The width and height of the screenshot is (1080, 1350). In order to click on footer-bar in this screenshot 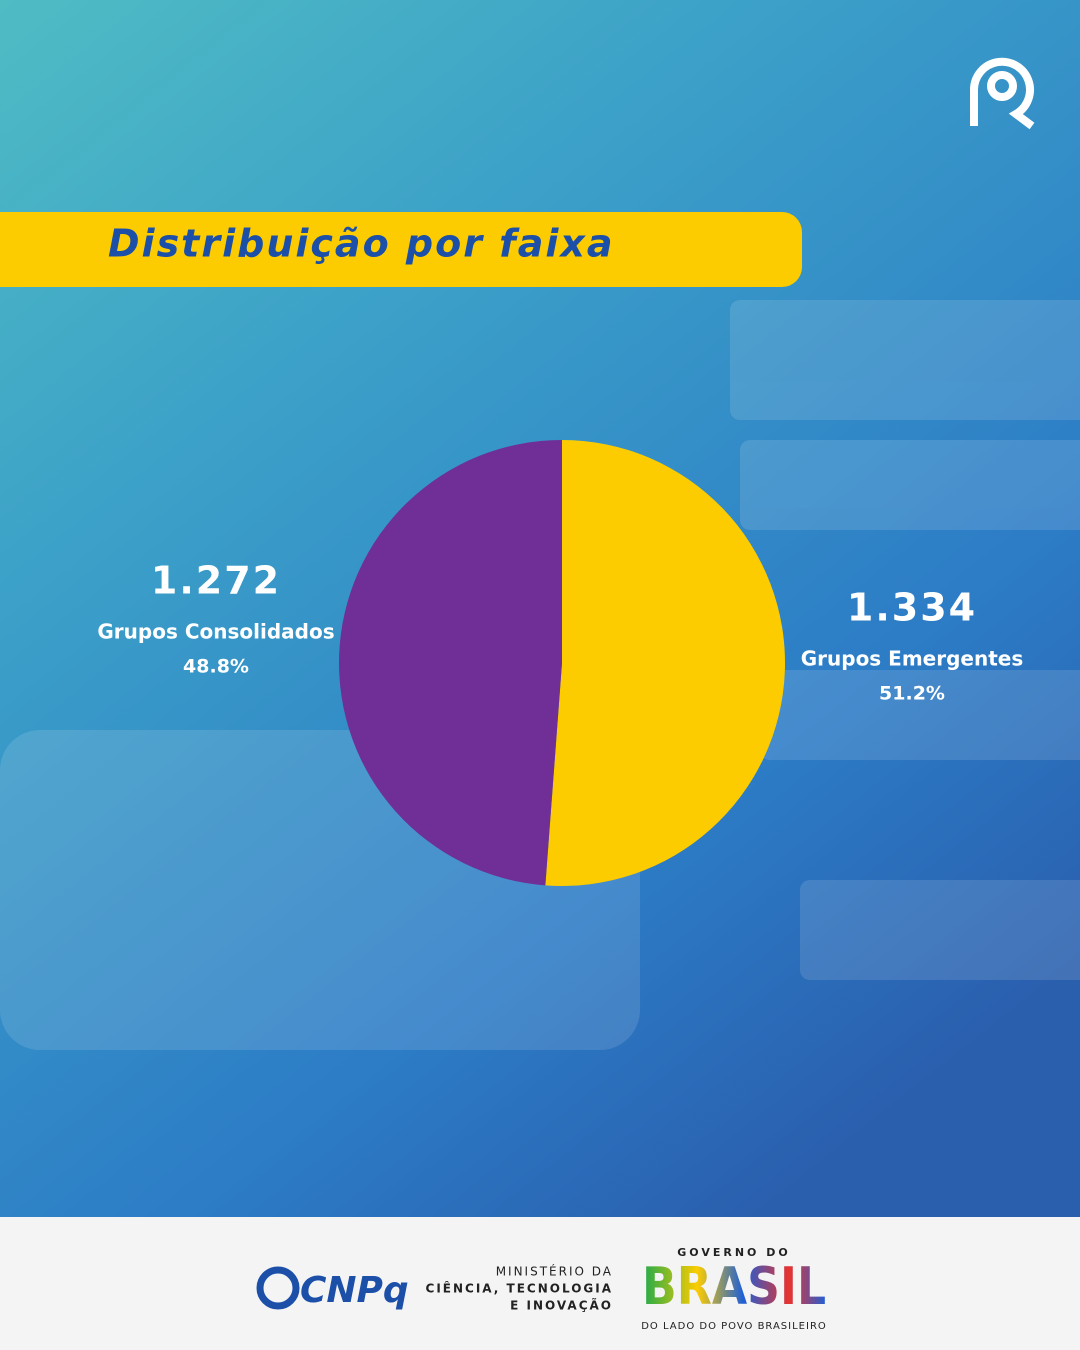, I will do `click(540, 1283)`.